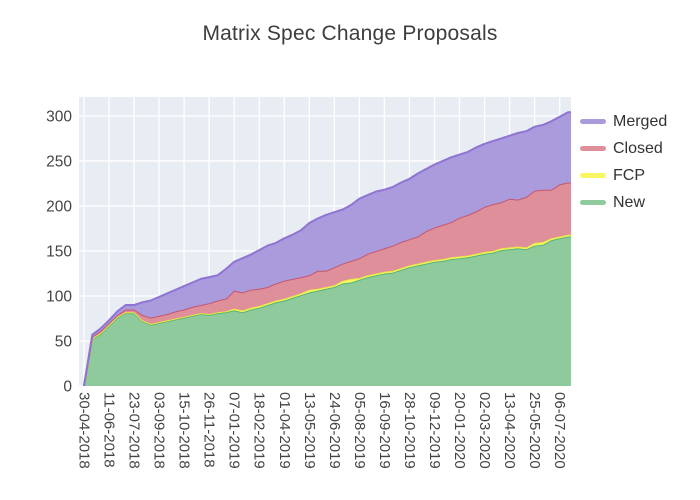  What do you see at coordinates (59, 161) in the screenshot?
I see `y-tick-label: 250` at bounding box center [59, 161].